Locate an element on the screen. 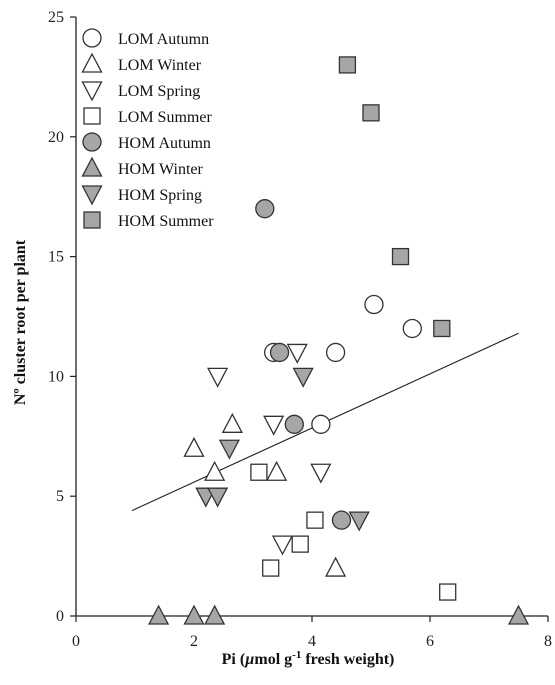  series-hom-summer is located at coordinates (394, 197).